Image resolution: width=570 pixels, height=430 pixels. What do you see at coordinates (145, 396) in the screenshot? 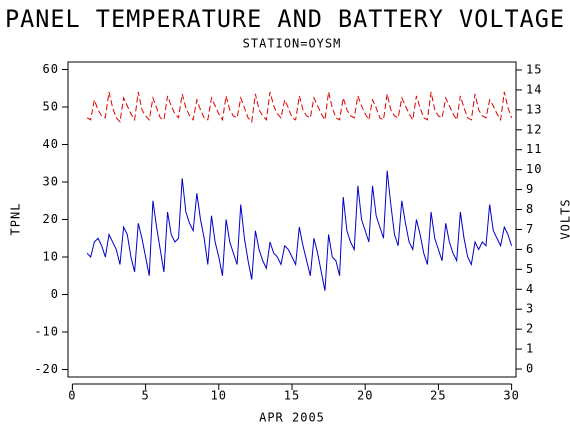
I see `x-tick-label: 5` at bounding box center [145, 396].